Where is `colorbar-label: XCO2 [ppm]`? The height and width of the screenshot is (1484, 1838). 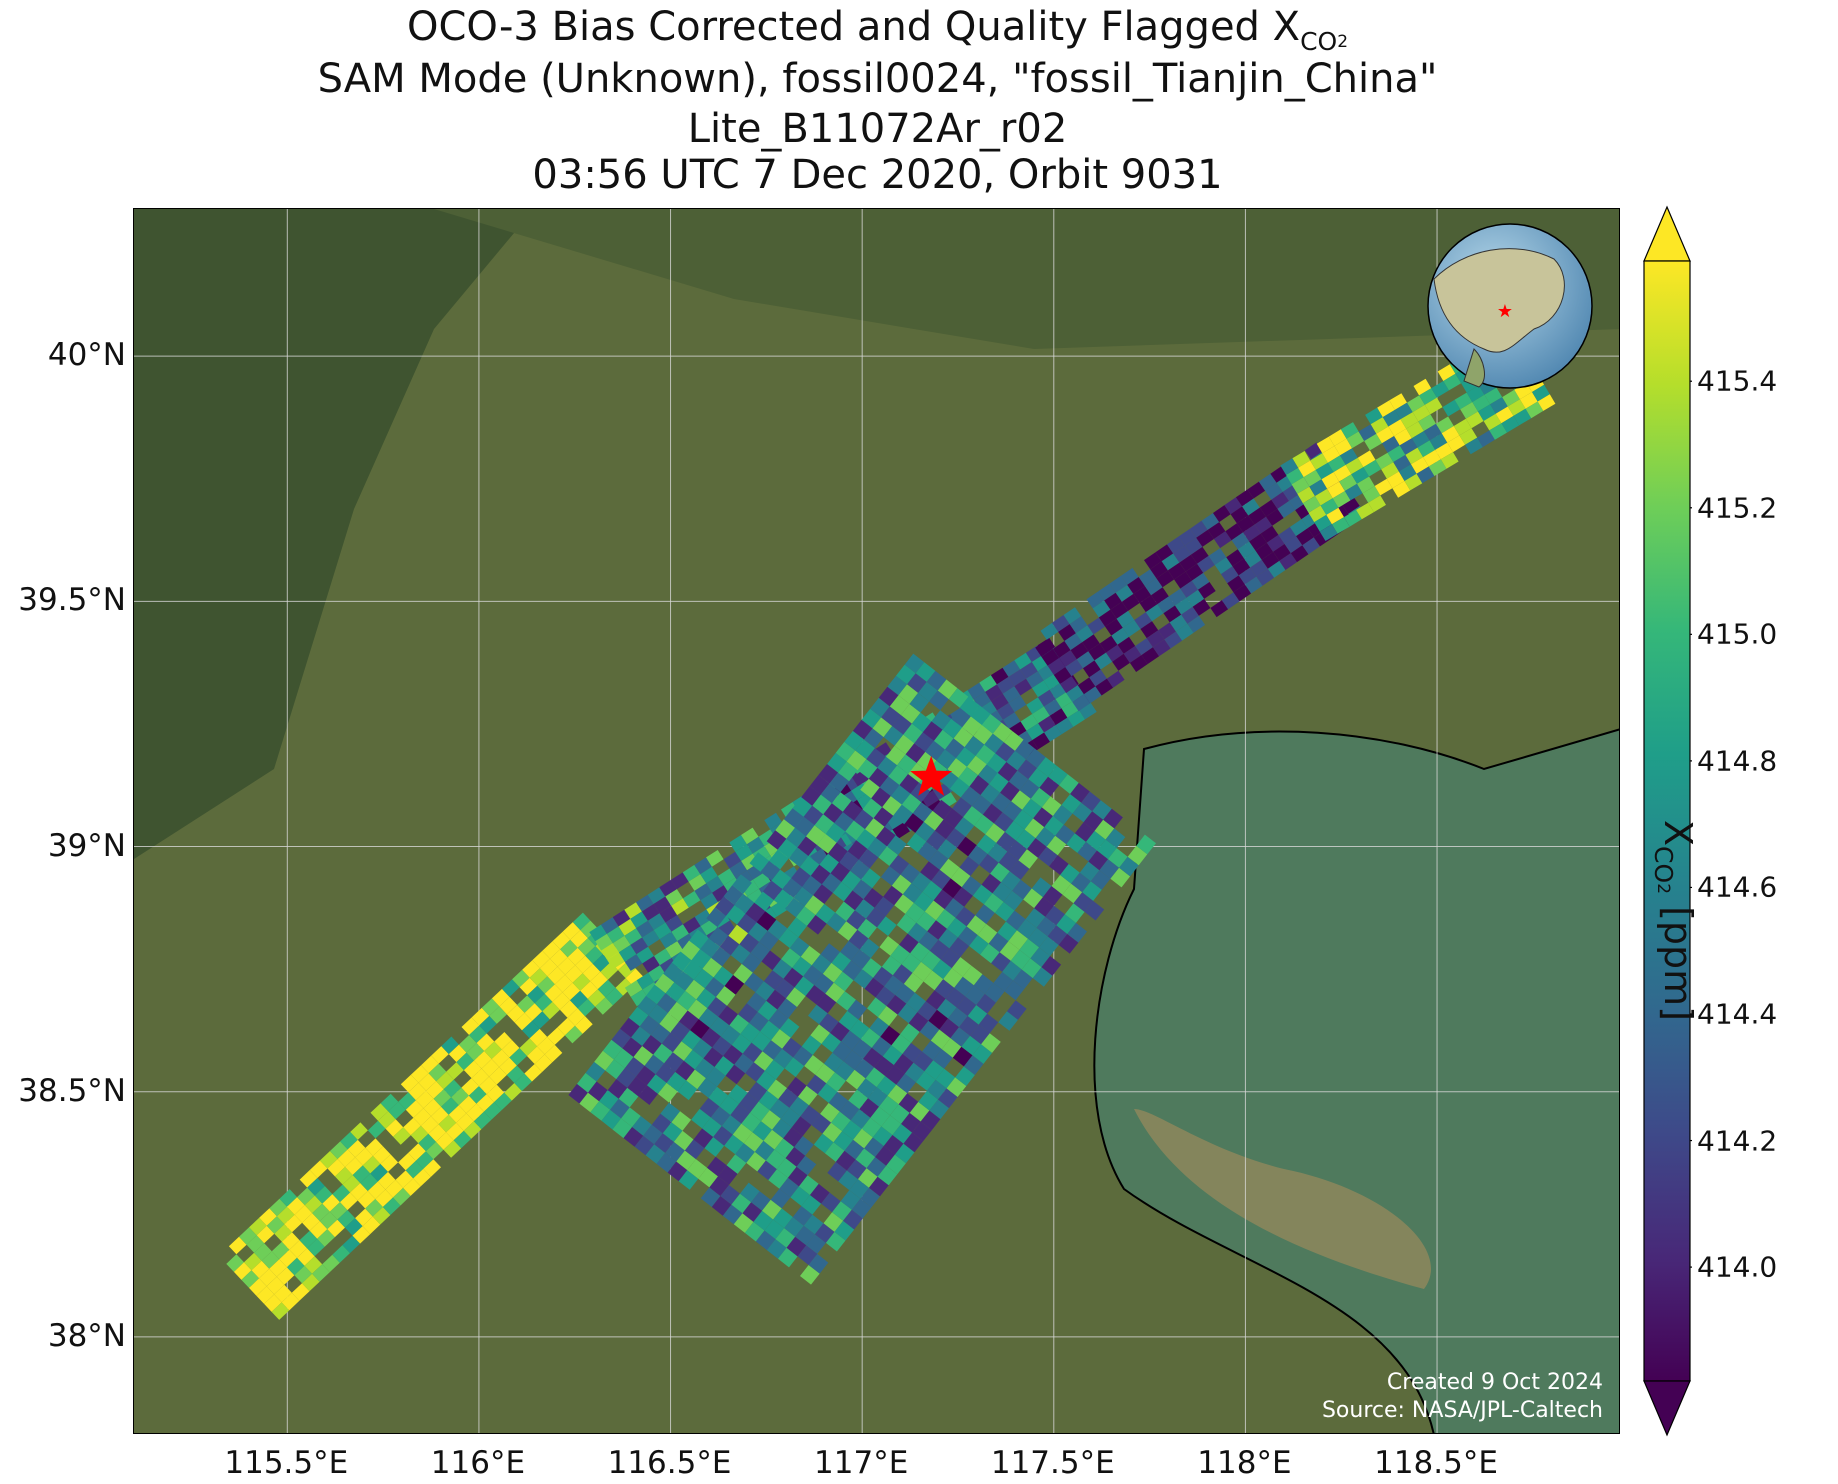
colorbar-label: XCO2 [ppm] is located at coordinates (1674, 921).